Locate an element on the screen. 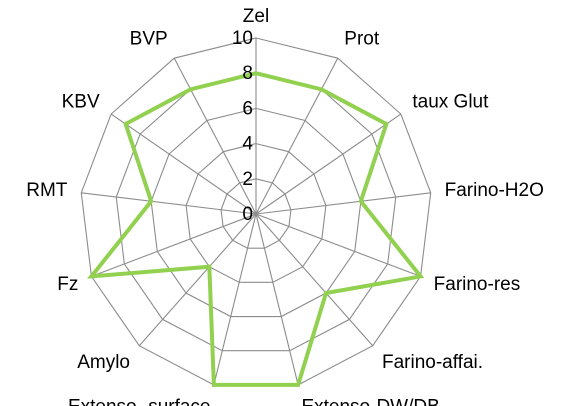 Image resolution: width=577 pixels, height=406 pixels. tick-label: 6 is located at coordinates (247, 108).